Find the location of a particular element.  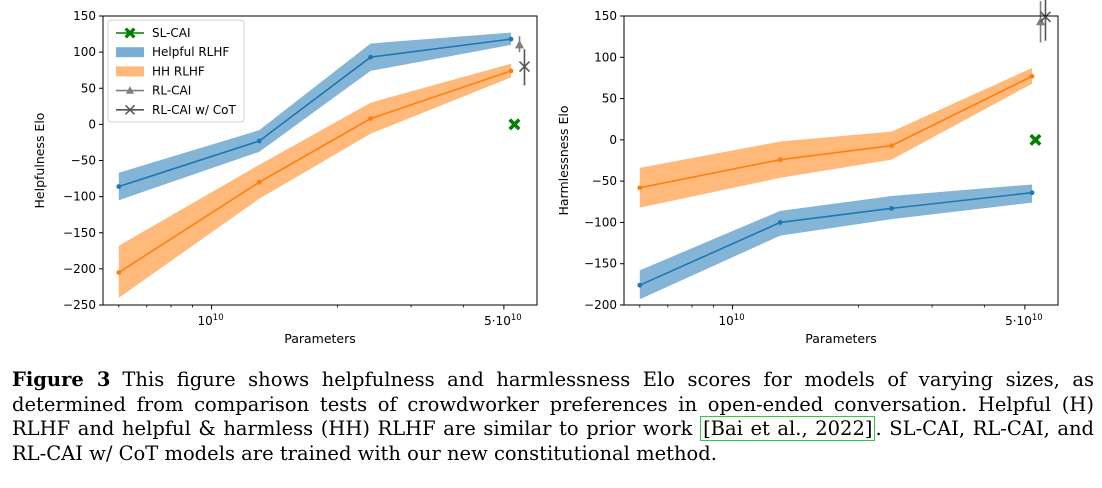

legend-label-hh-rlhf: HH RLHF is located at coordinates (178, 71).